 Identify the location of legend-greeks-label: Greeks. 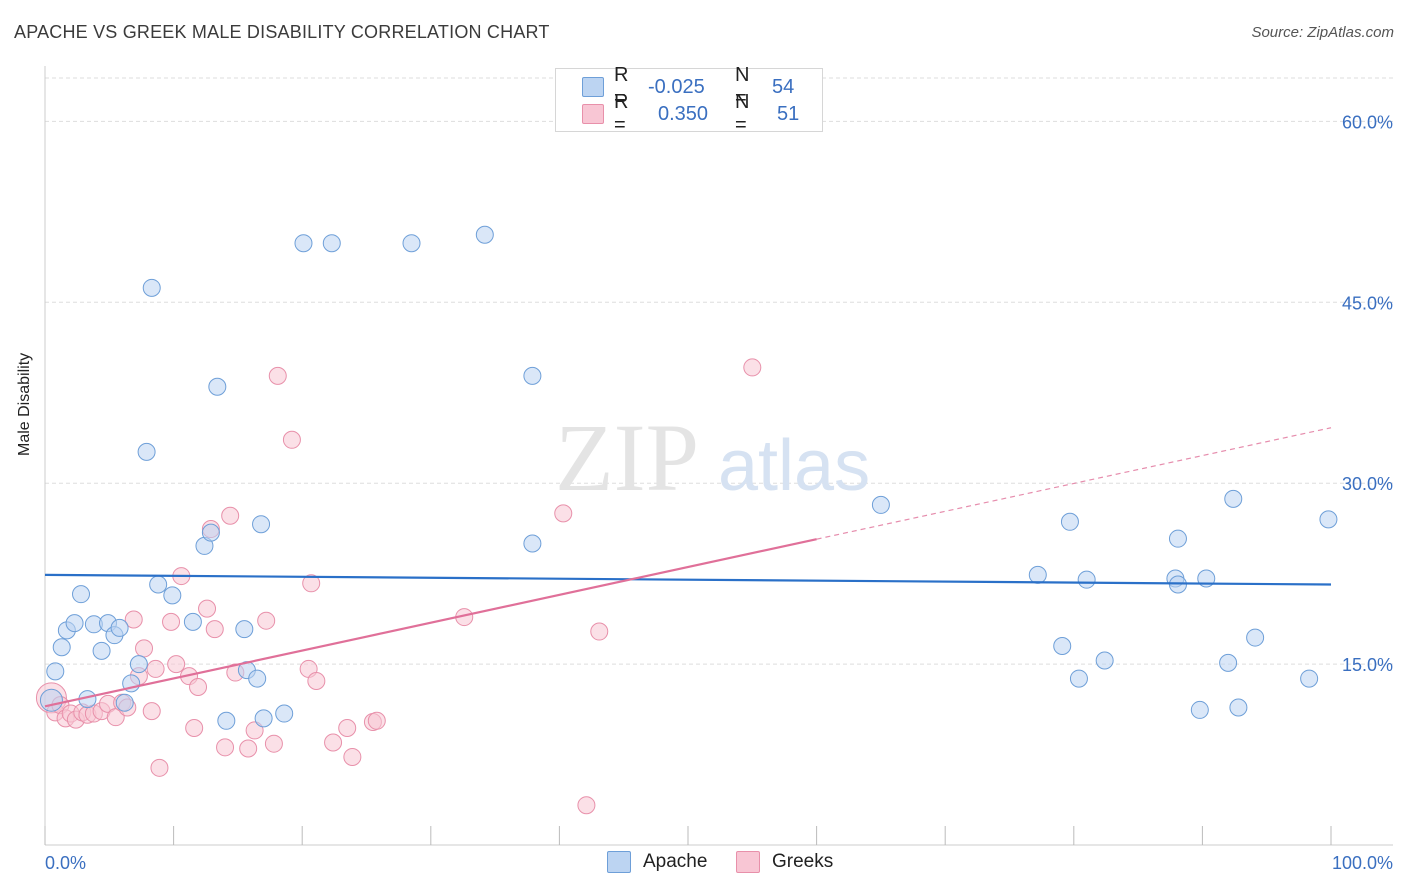
(803, 861).